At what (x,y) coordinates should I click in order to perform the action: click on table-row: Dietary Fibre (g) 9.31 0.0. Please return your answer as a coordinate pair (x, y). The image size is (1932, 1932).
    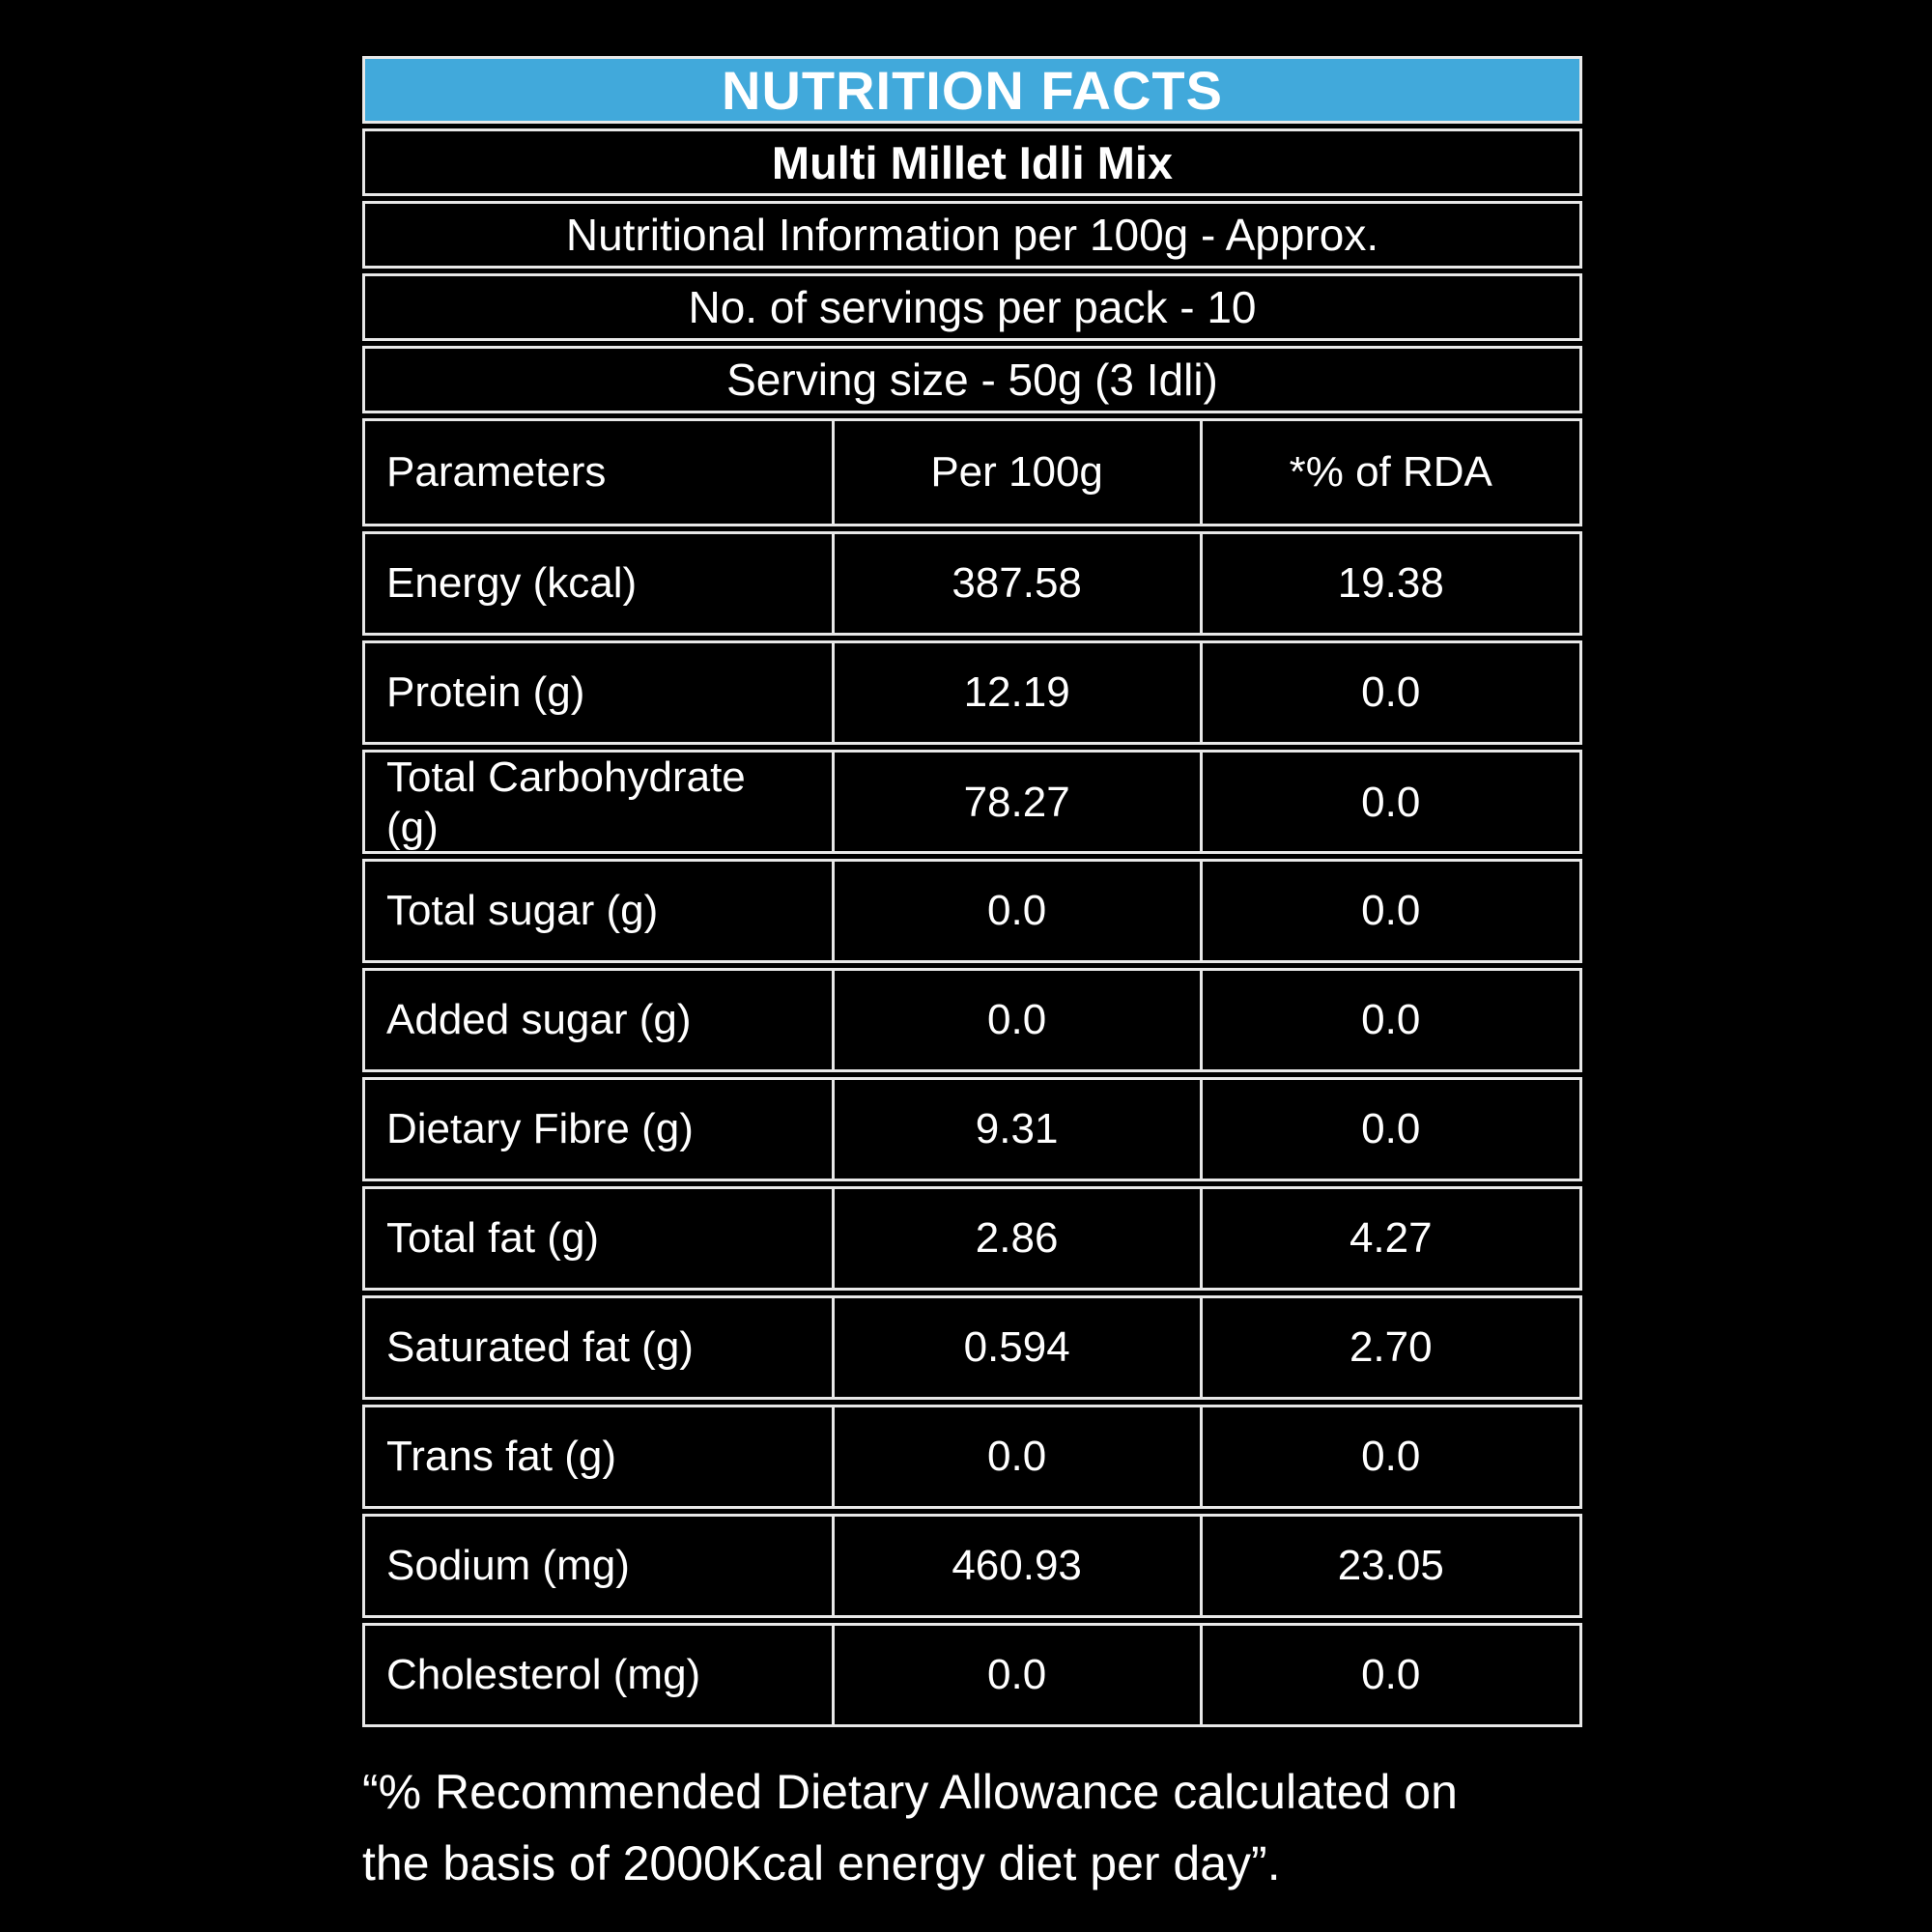
    Looking at the image, I should click on (972, 1129).